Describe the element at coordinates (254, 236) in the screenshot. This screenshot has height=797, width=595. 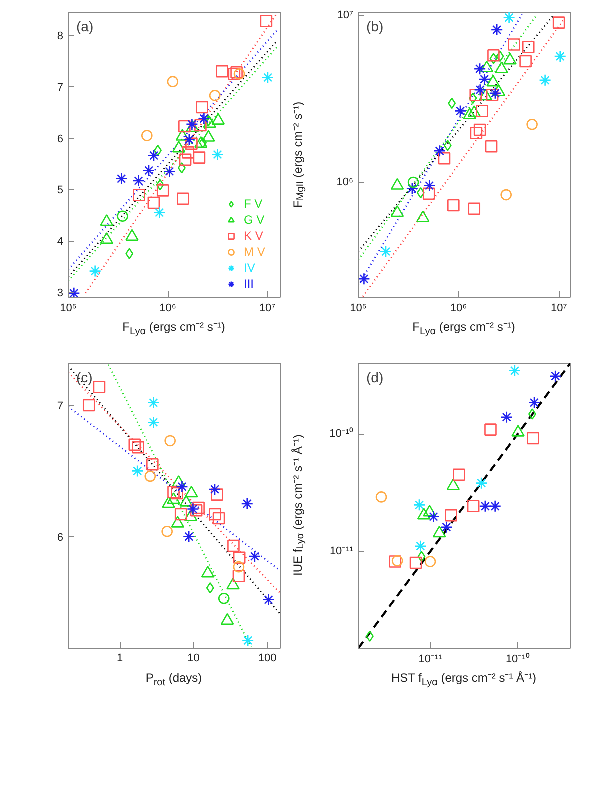
I see `legend-label: K V` at that location.